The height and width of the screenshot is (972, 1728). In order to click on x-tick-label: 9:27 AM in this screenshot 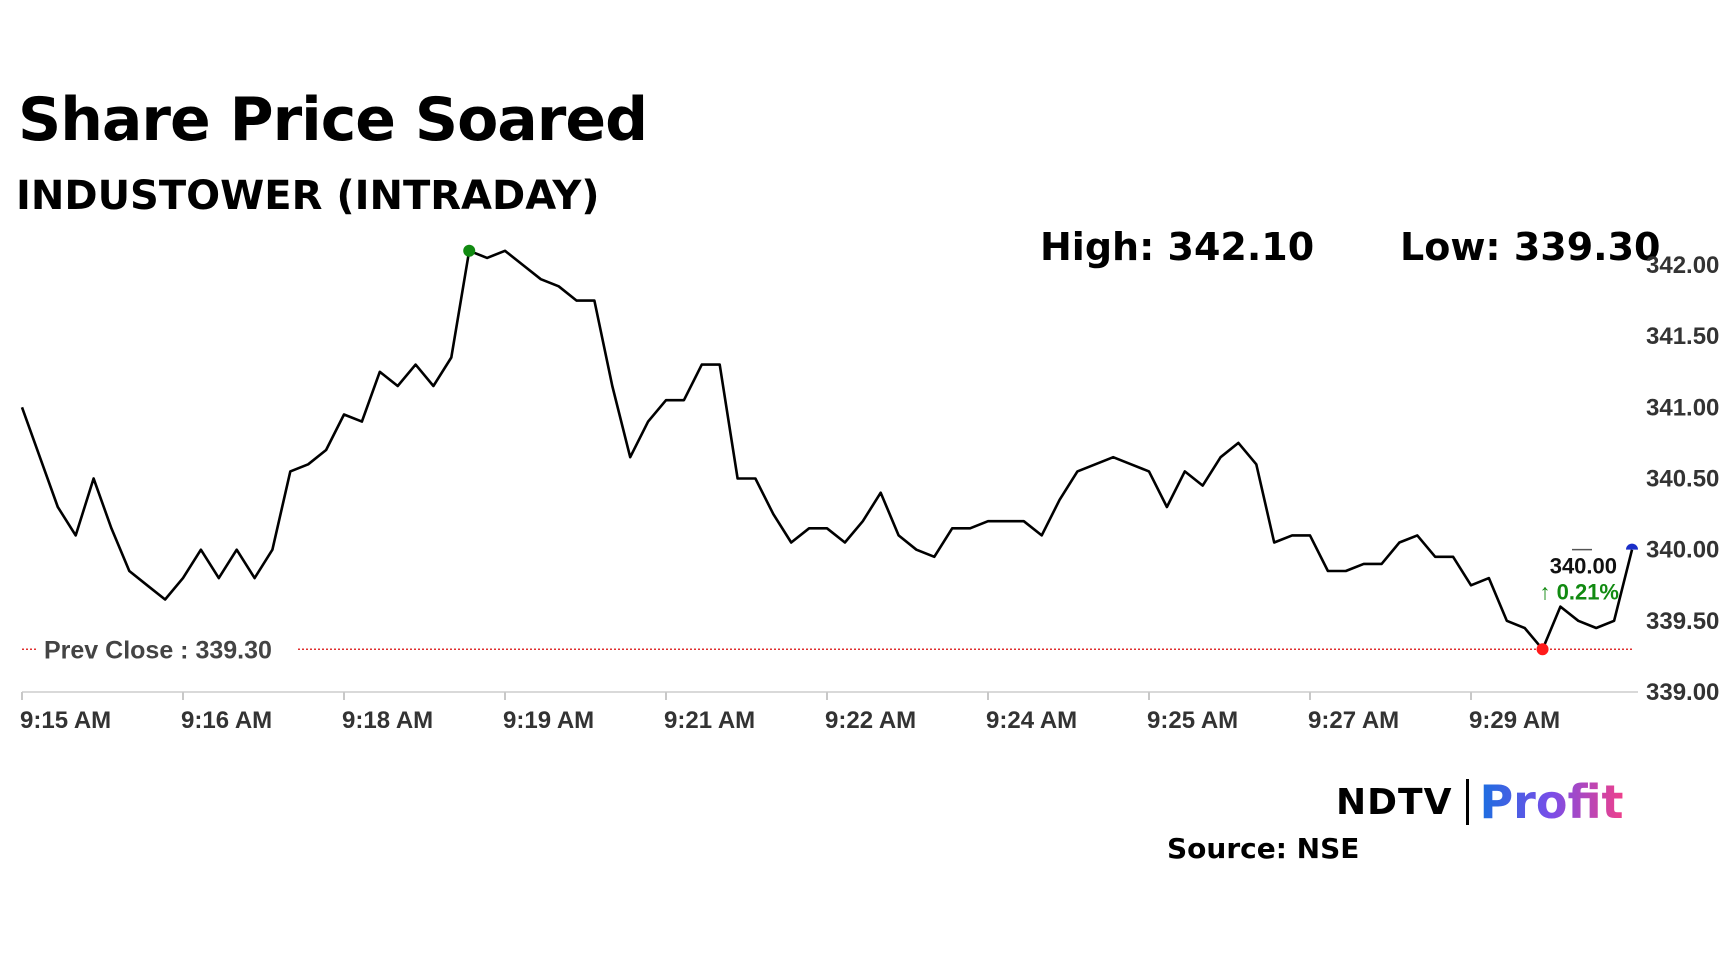, I will do `click(1353, 720)`.